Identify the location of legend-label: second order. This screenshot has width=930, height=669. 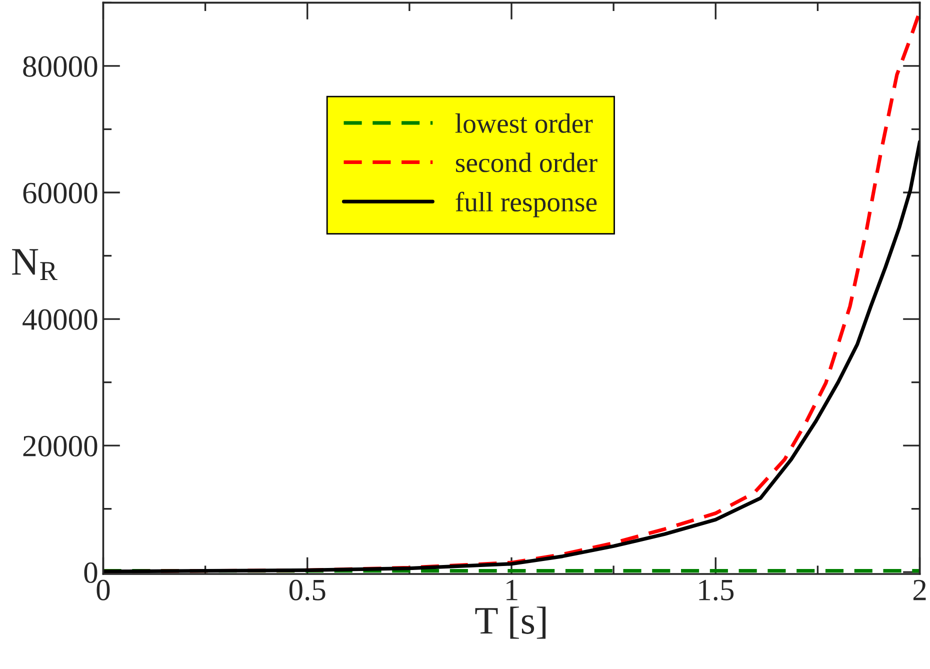
(527, 162).